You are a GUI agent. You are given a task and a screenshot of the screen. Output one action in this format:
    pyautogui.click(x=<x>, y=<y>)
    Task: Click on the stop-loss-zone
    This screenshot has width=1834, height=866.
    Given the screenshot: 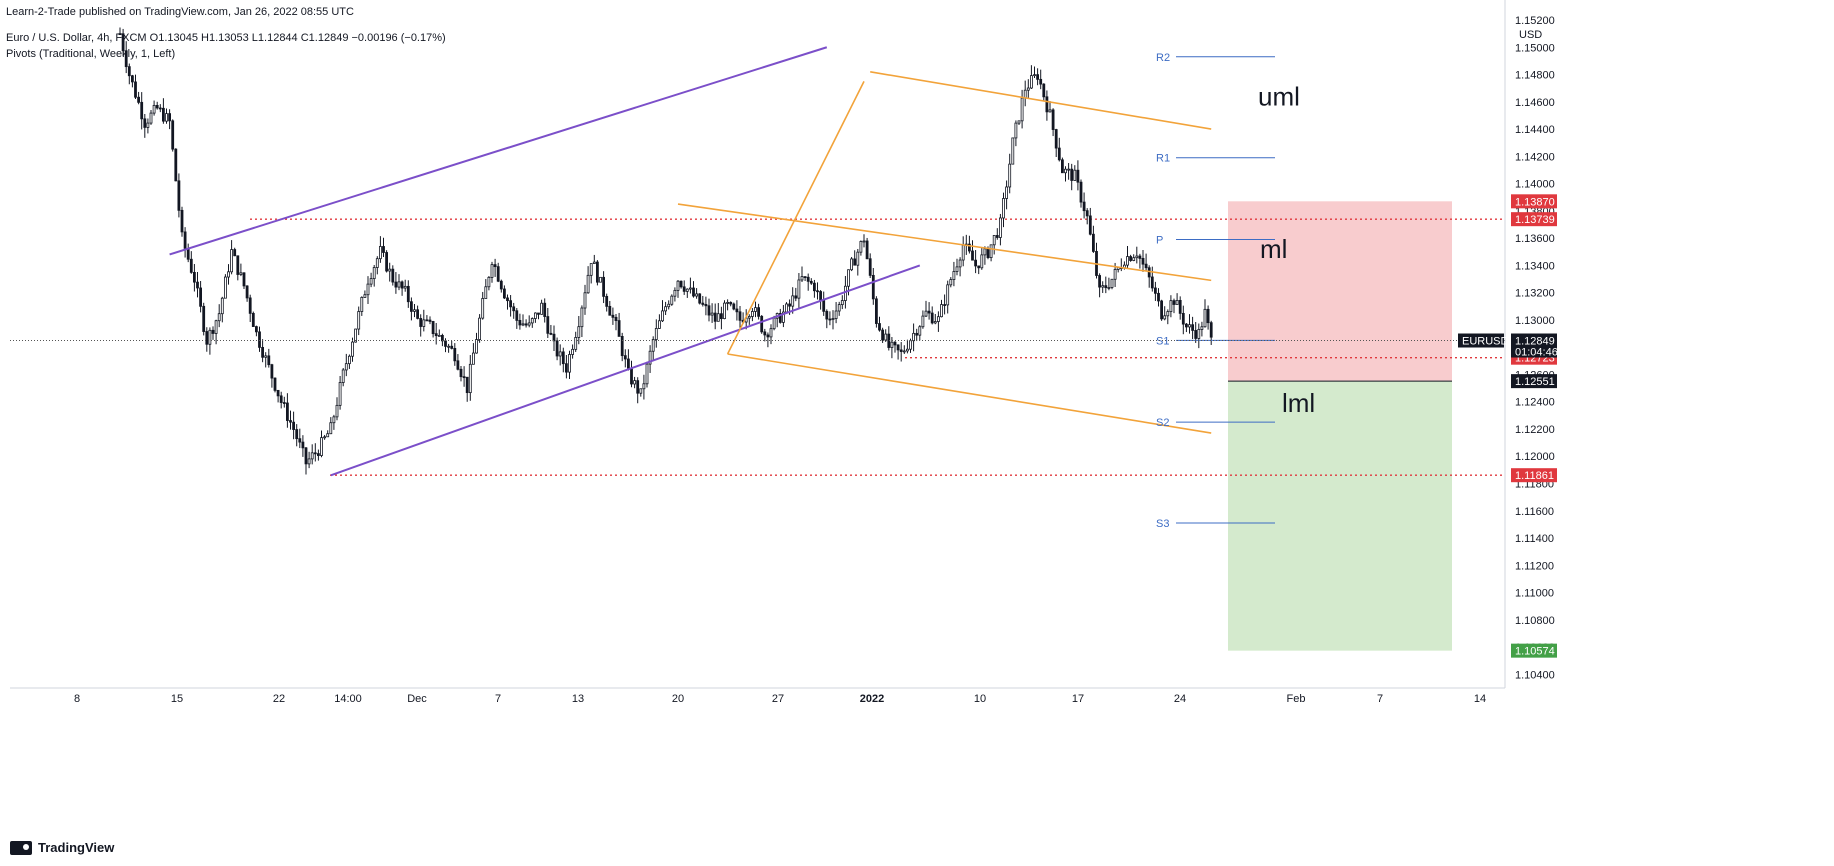 What is the action you would take?
    pyautogui.click(x=1340, y=291)
    